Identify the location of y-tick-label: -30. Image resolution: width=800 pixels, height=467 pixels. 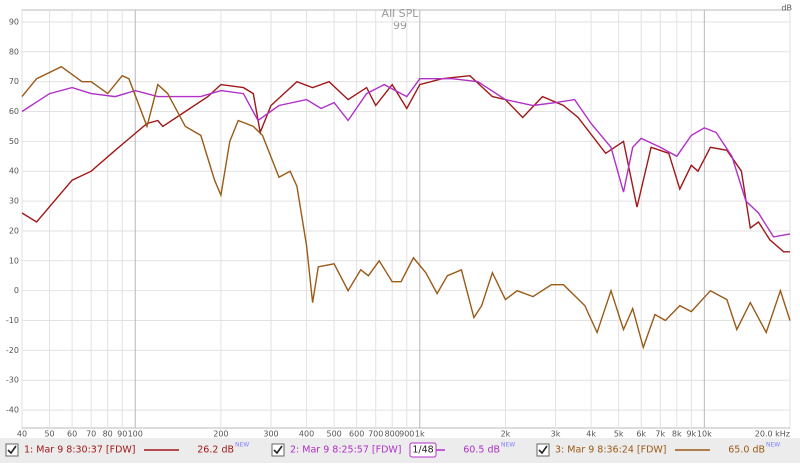
(12, 380).